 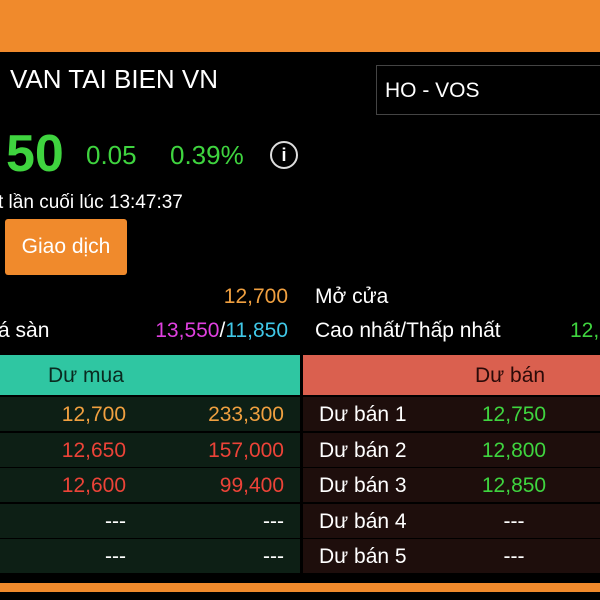 I want to click on symbol-box: HO - VOS, so click(x=488, y=90).